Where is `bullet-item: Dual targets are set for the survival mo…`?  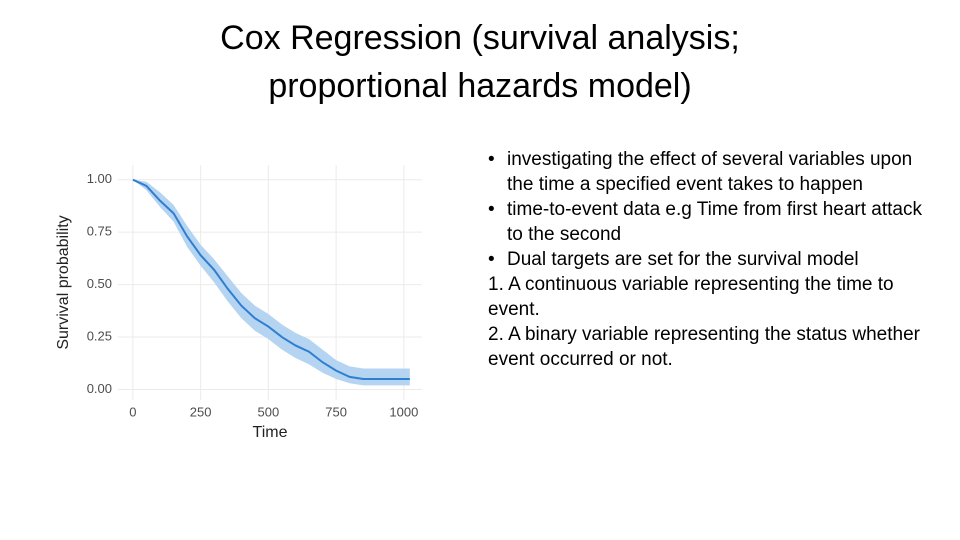 bullet-item: Dual targets are set for the survival mo… is located at coordinates (711, 259).